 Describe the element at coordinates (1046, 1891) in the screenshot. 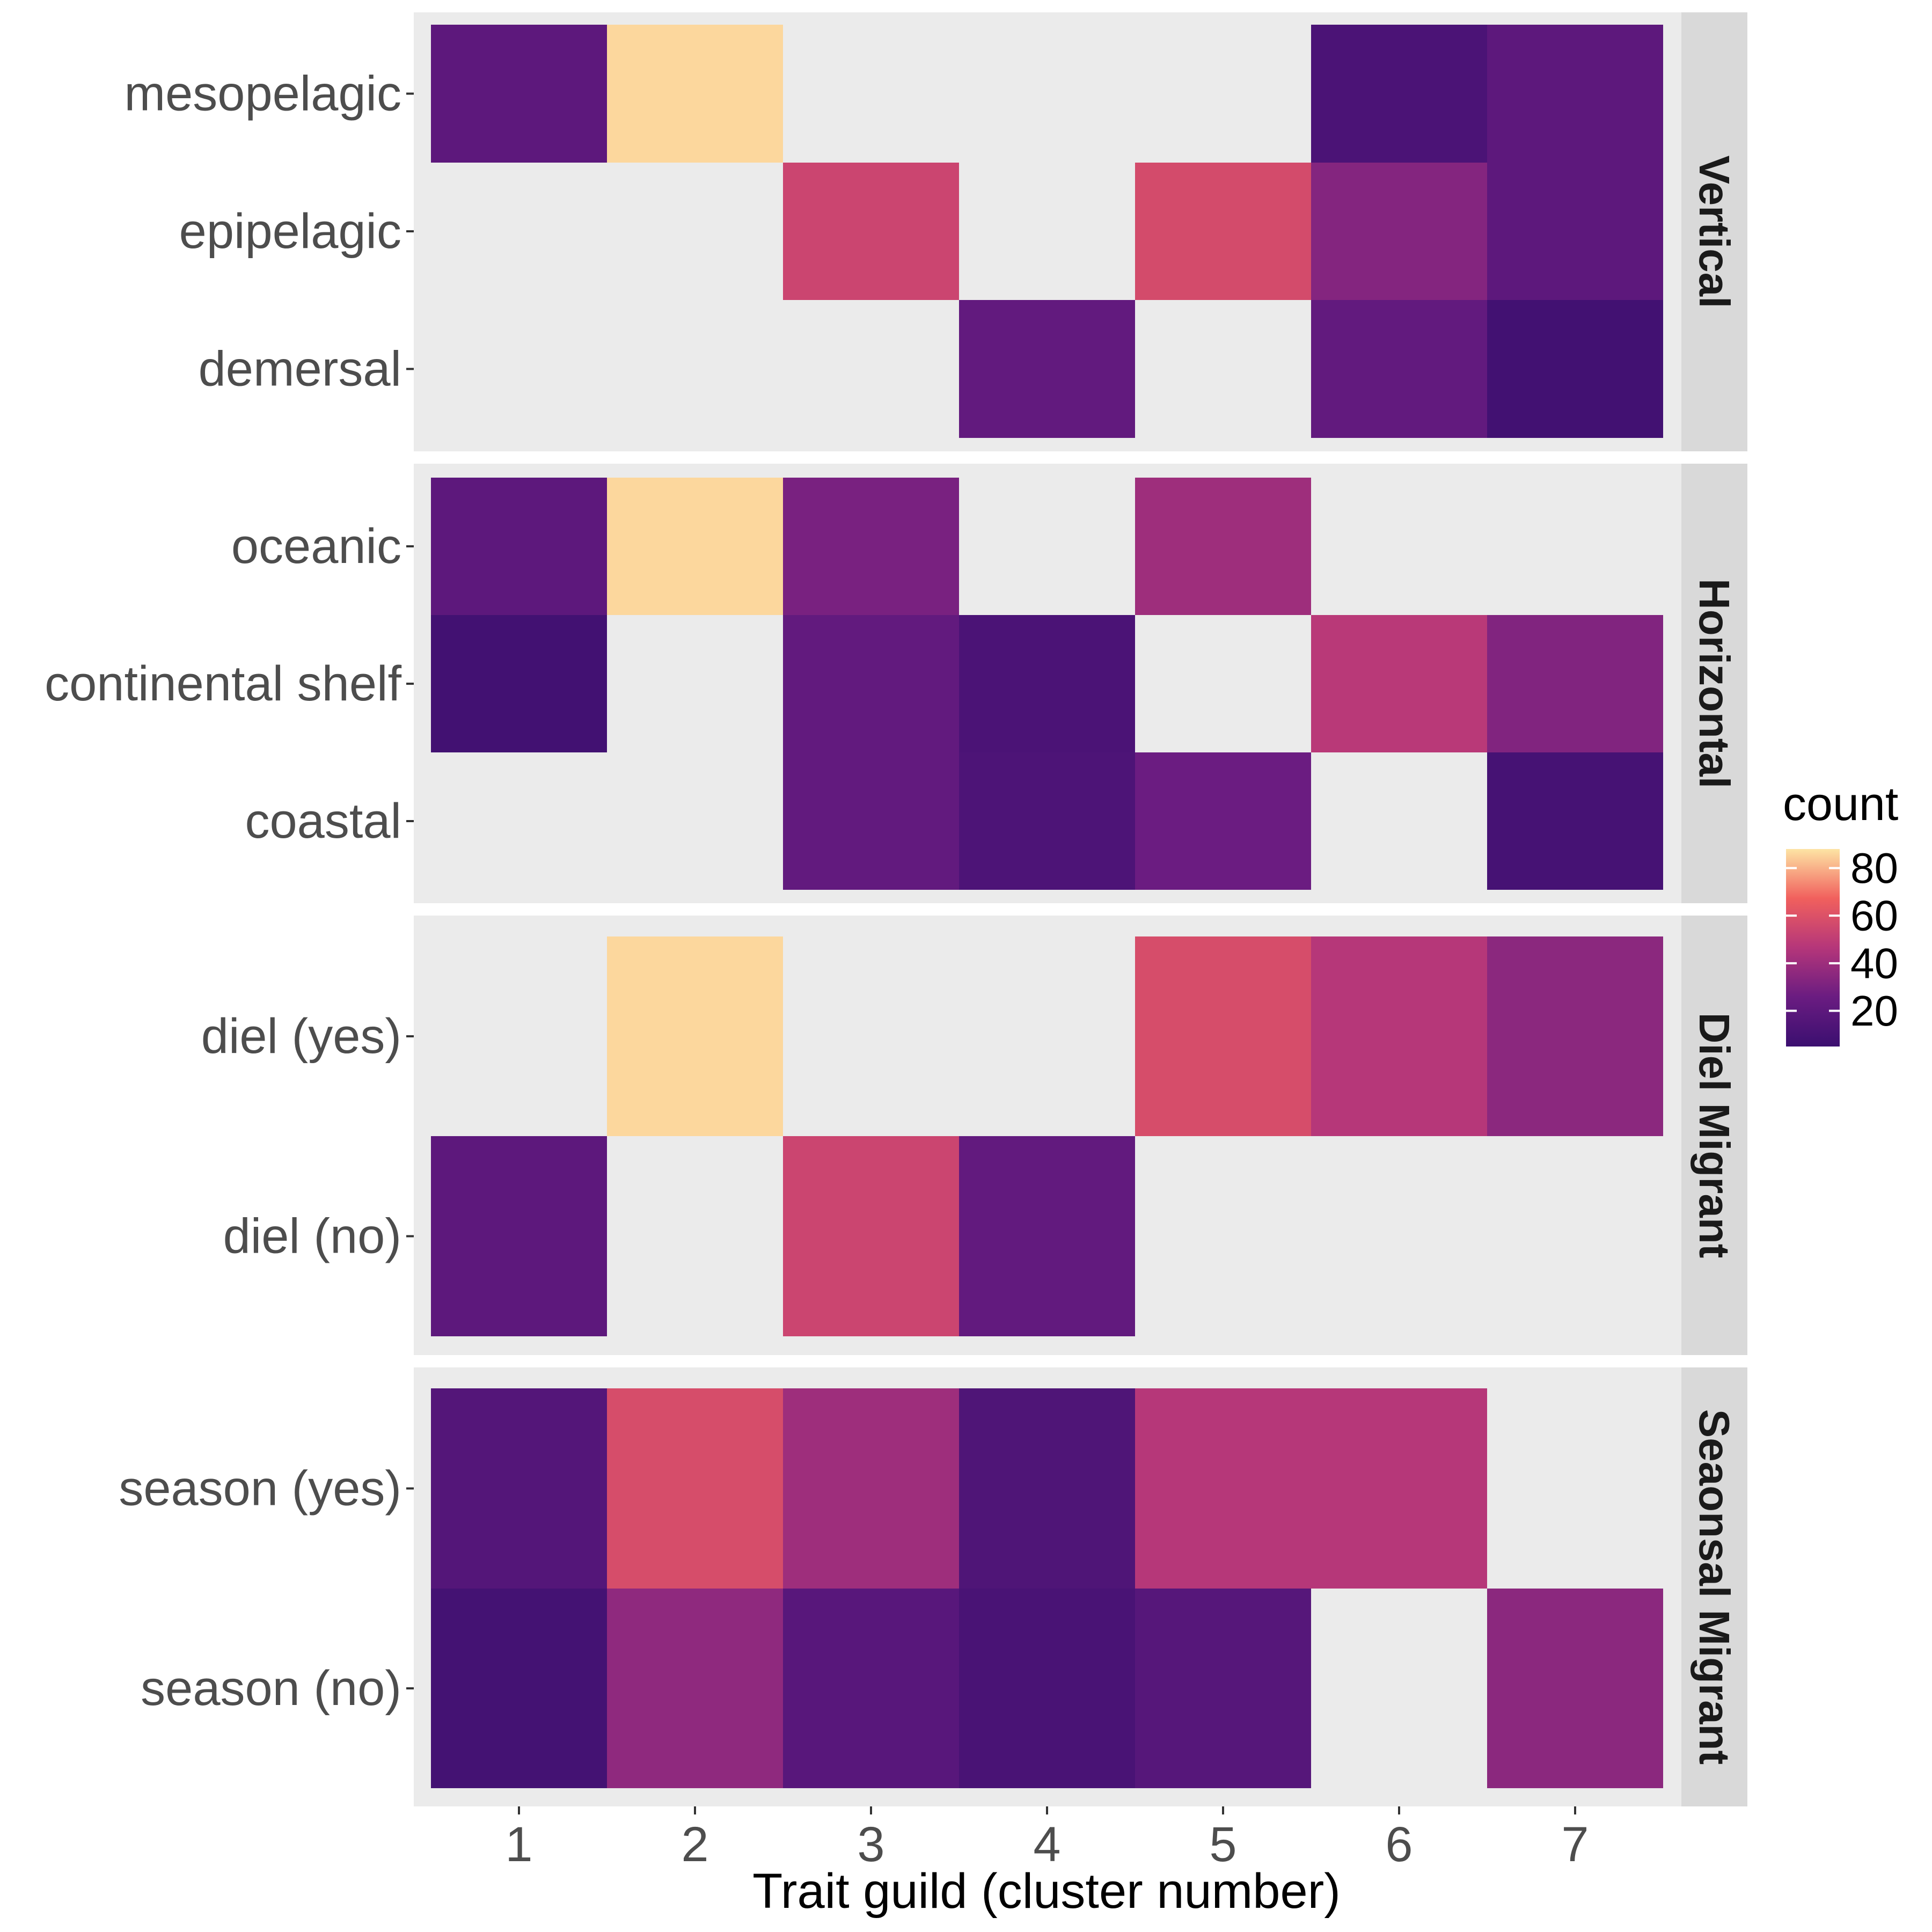

I see `x-axis-title: Trait guild (cluster number)` at that location.